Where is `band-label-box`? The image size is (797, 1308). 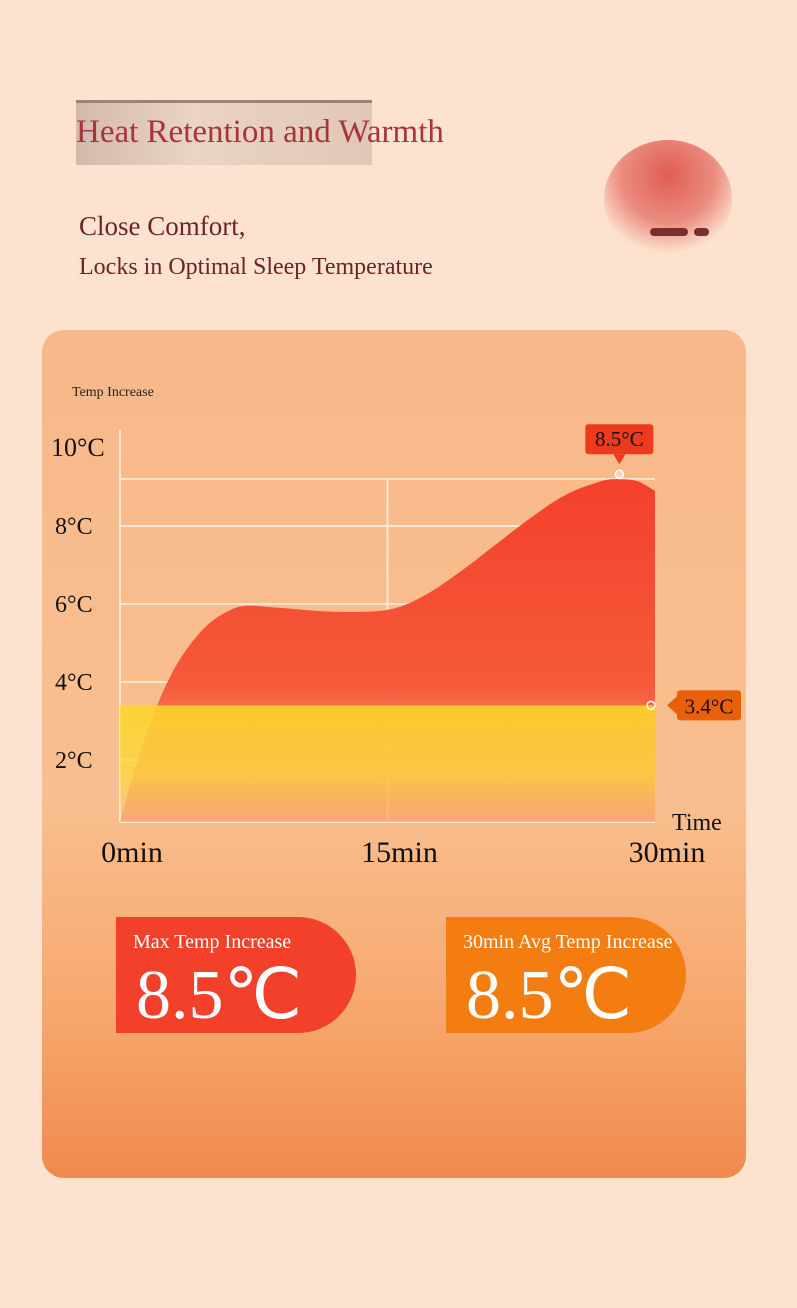 band-label-box is located at coordinates (709, 705).